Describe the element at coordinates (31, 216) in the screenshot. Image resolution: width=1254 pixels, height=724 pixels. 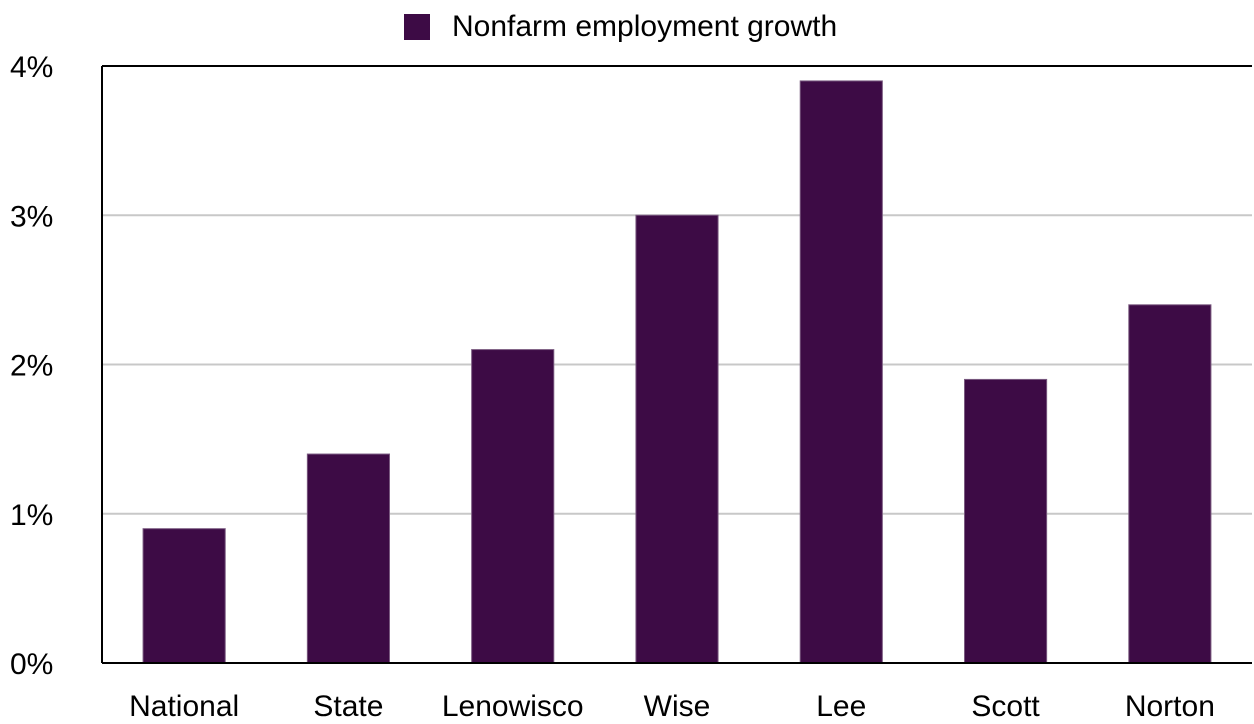
I see `y-tick-label: 3%` at that location.